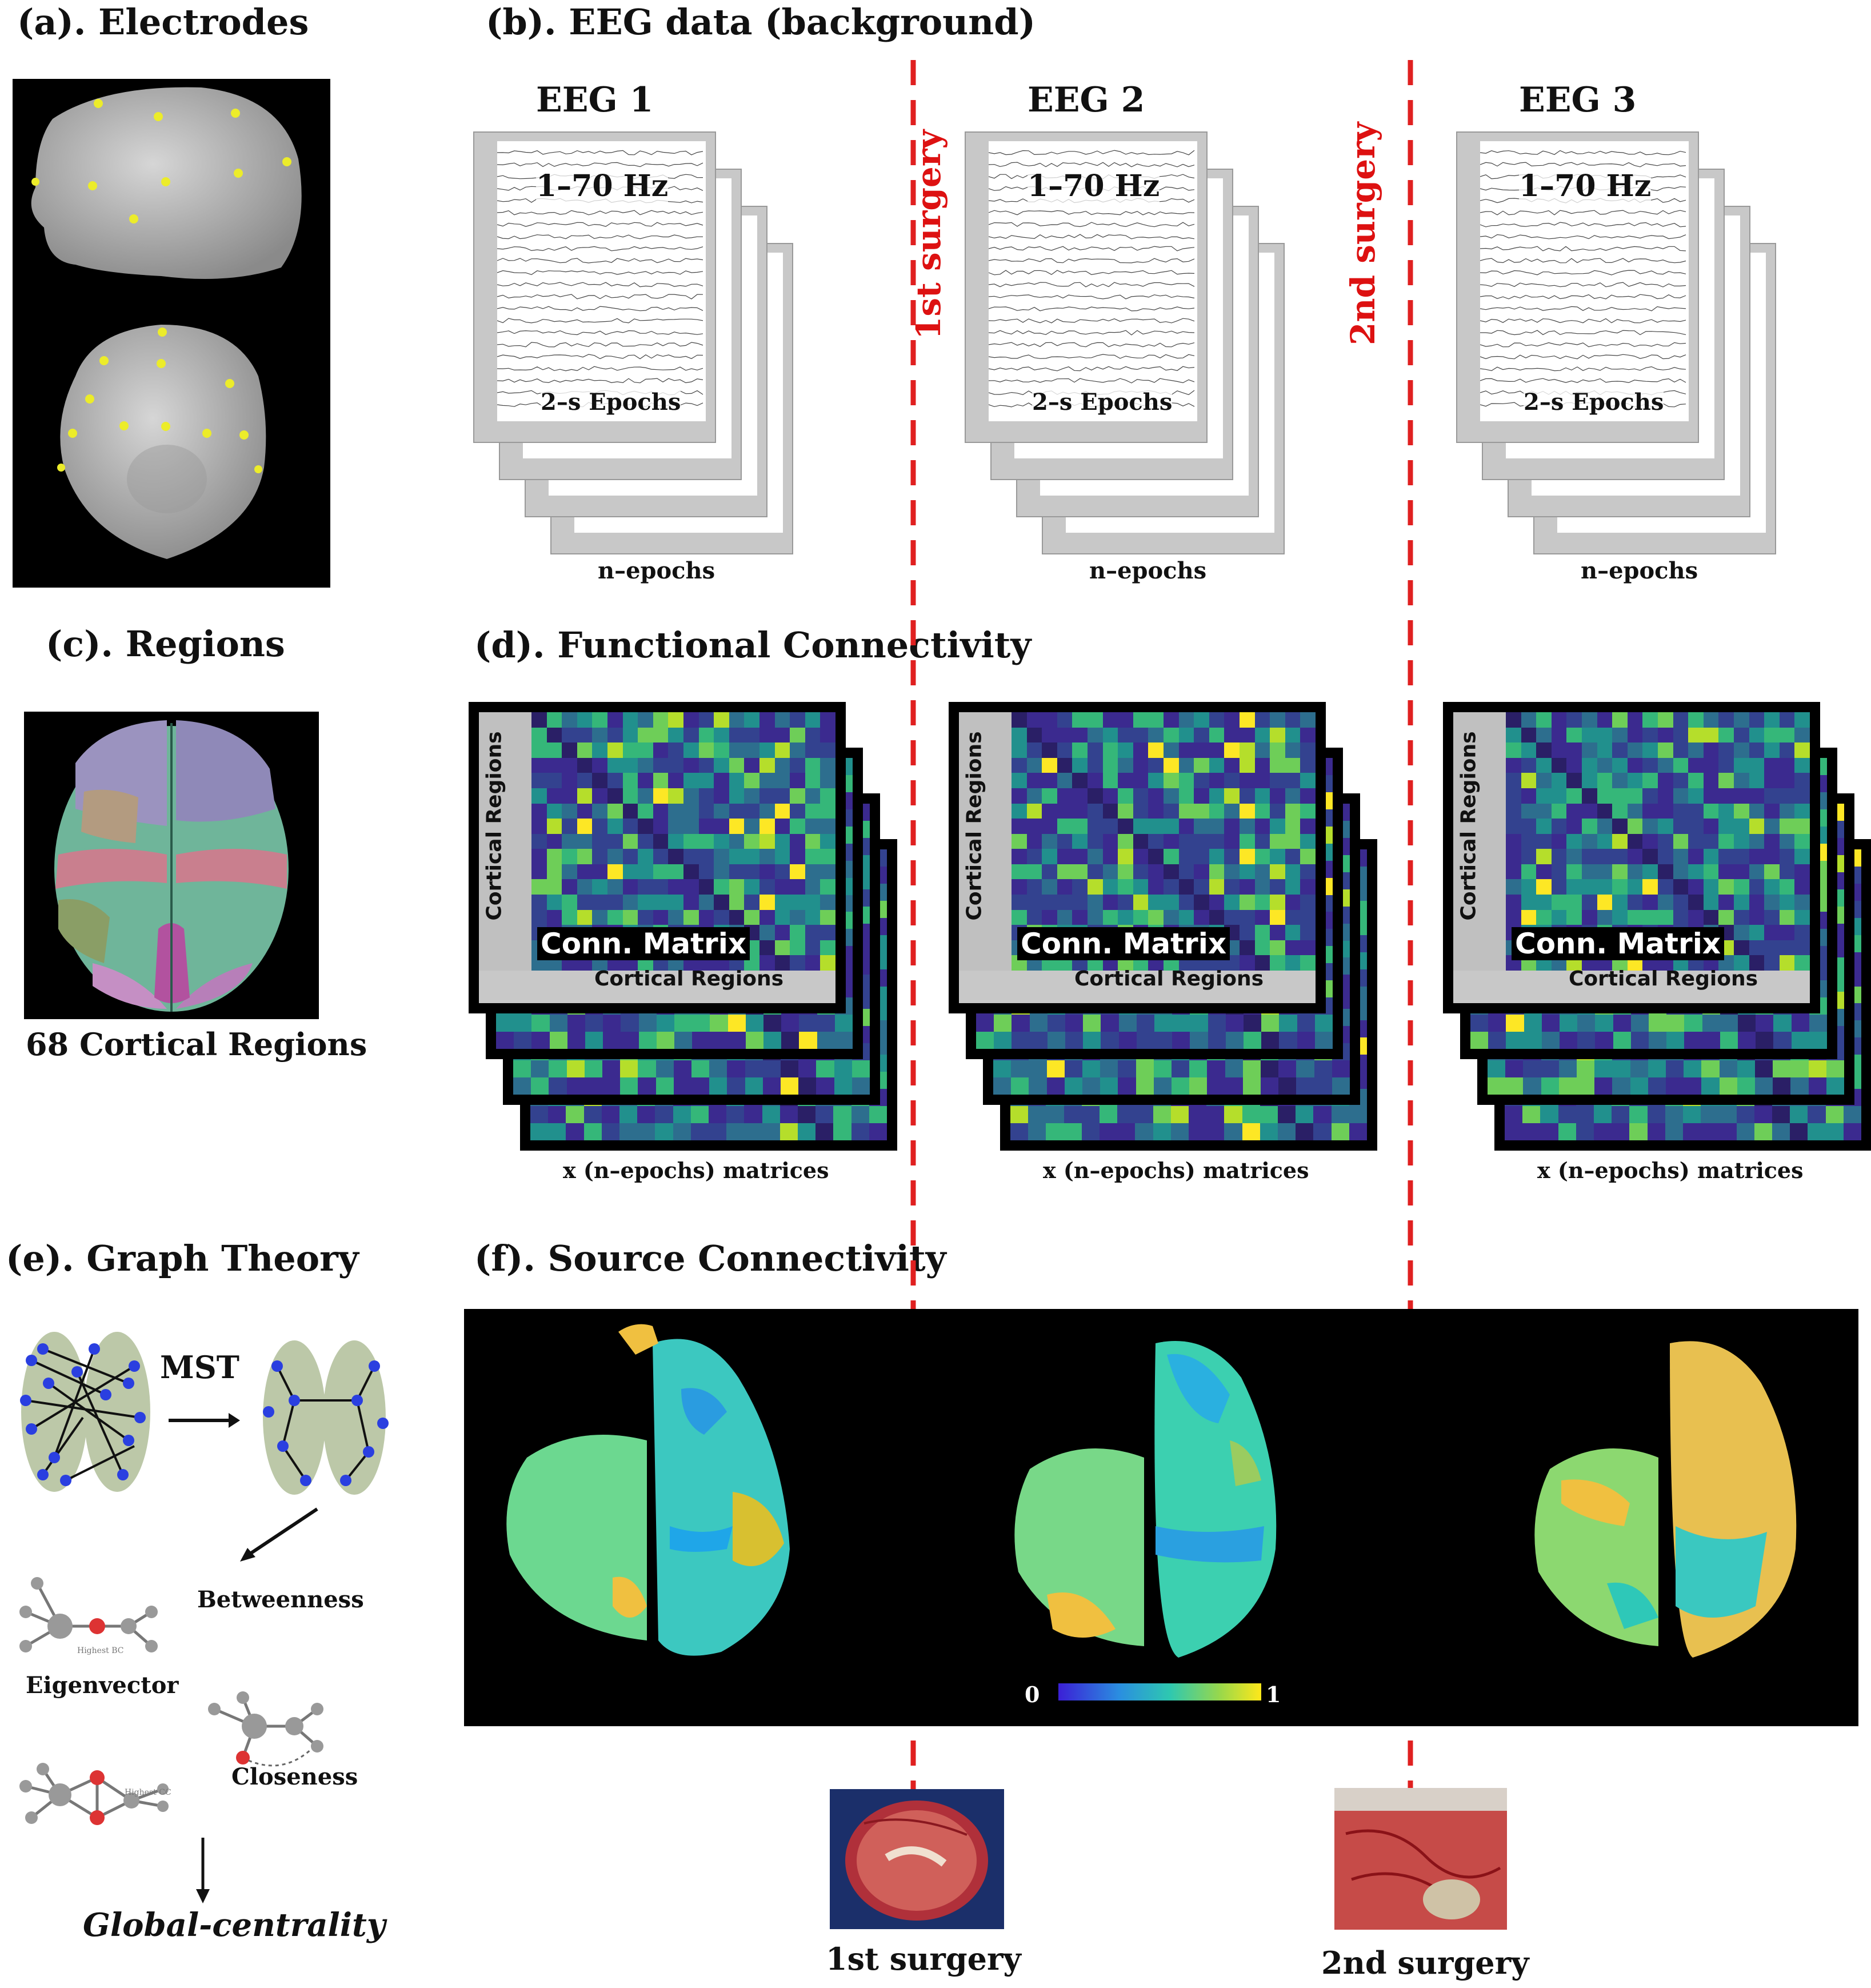 The image size is (1871, 1988). I want to click on graph-theory-panel, so click(237, 1629).